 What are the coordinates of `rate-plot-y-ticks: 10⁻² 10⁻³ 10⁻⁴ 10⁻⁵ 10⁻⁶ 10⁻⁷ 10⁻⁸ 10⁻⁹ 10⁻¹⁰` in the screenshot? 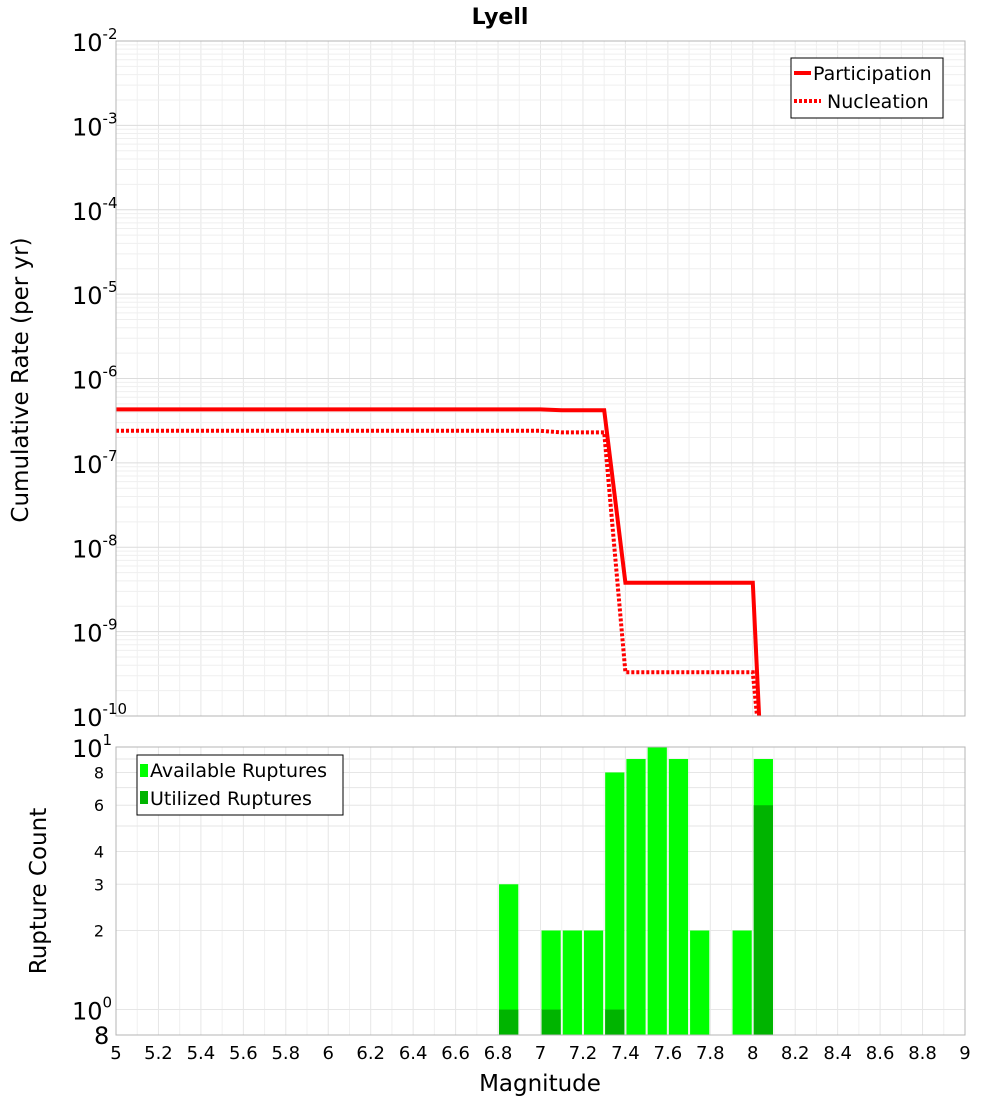 It's located at (99, 378).